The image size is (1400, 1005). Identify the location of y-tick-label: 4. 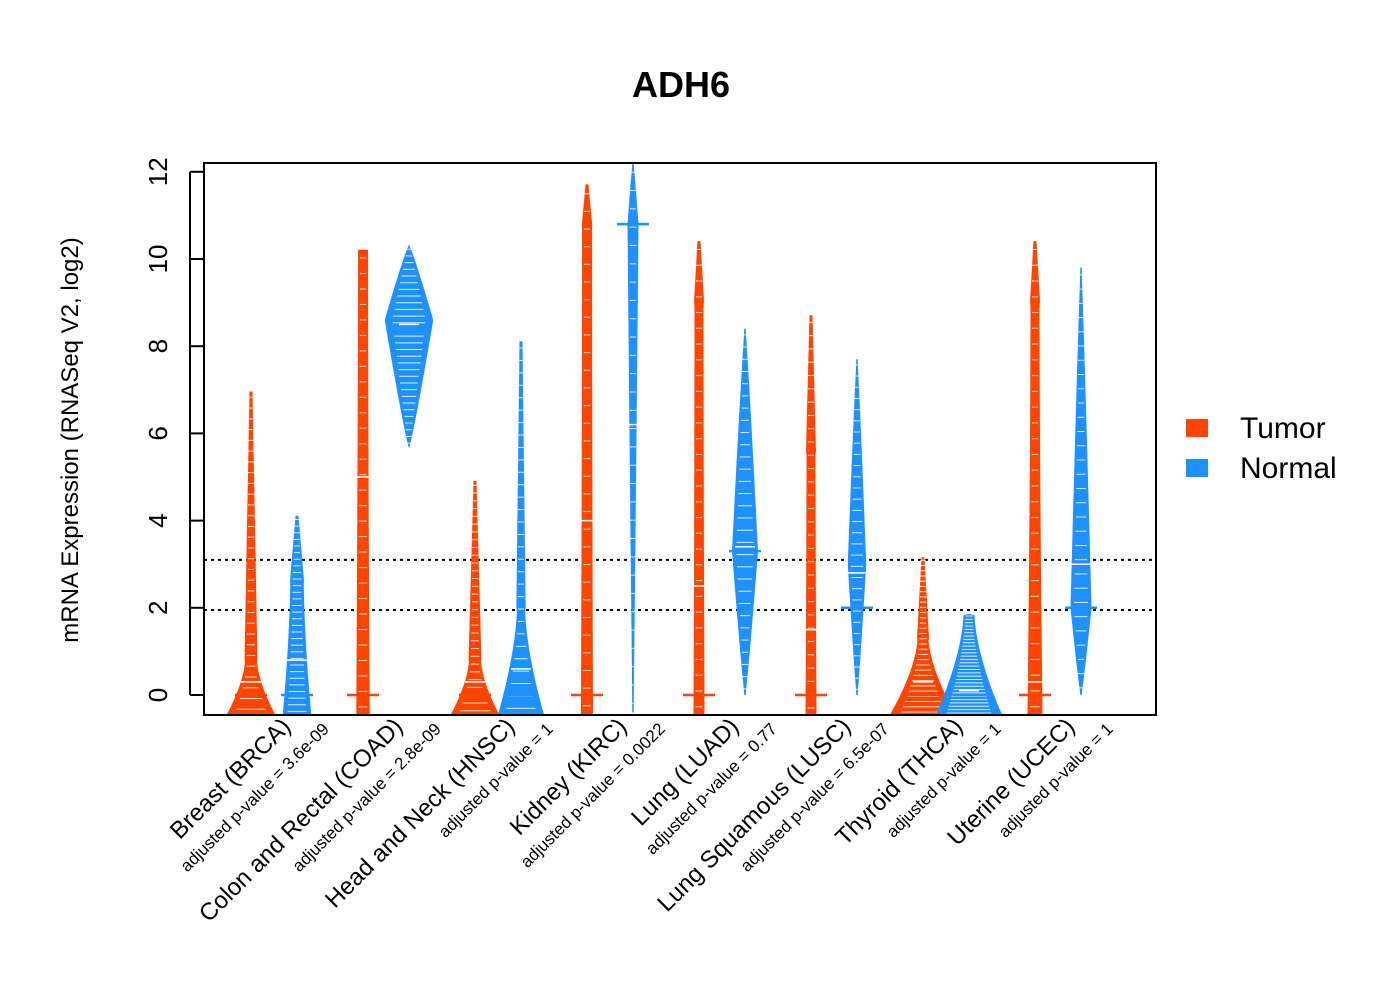
(158, 520).